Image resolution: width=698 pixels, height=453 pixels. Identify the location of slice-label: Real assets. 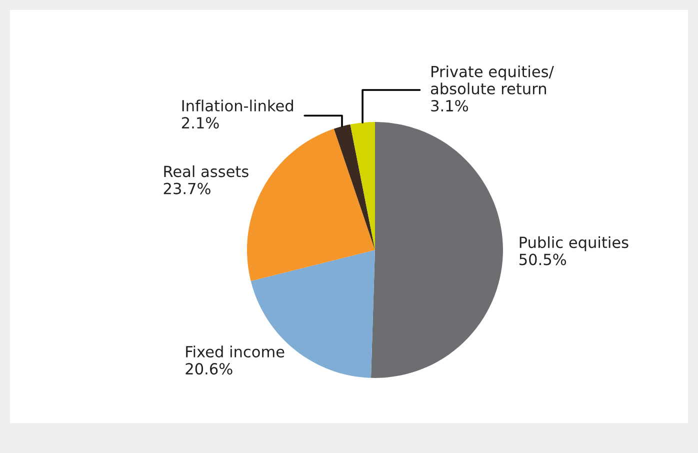
(206, 171).